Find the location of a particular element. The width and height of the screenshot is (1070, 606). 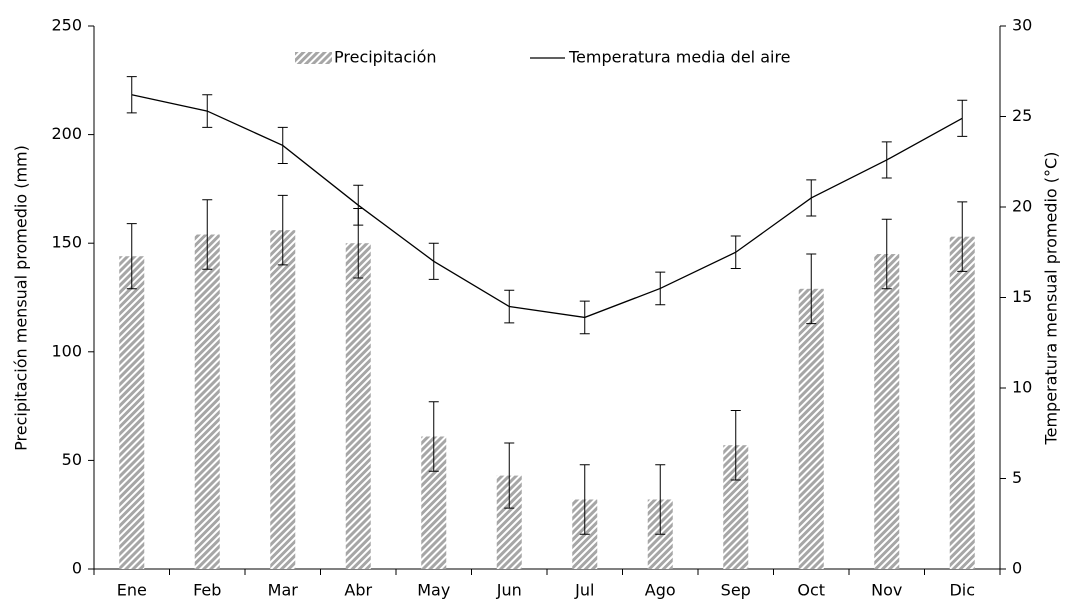

legend-swatch is located at coordinates (313, 58).